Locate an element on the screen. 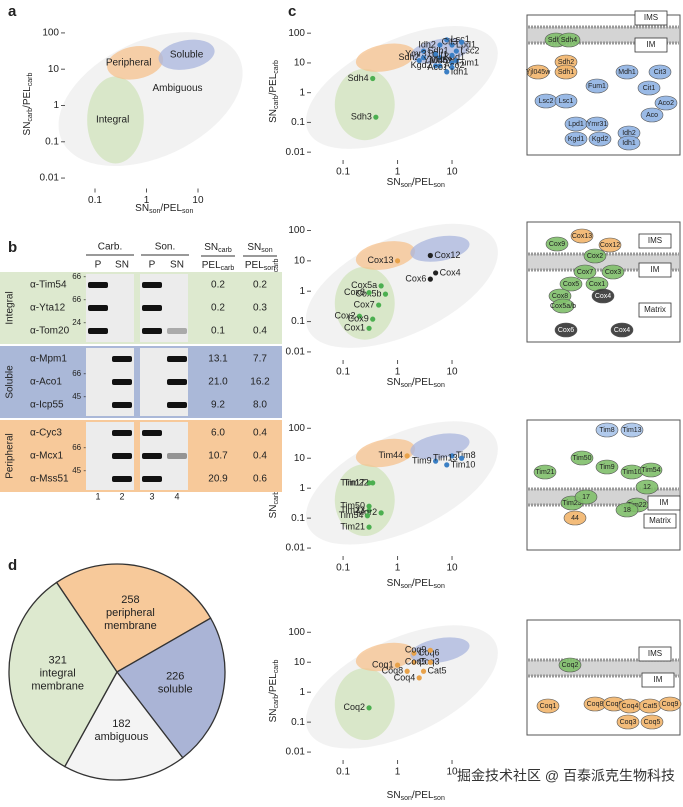 The image size is (683, 807). antibody: α-Mcx1 is located at coordinates (46, 456).